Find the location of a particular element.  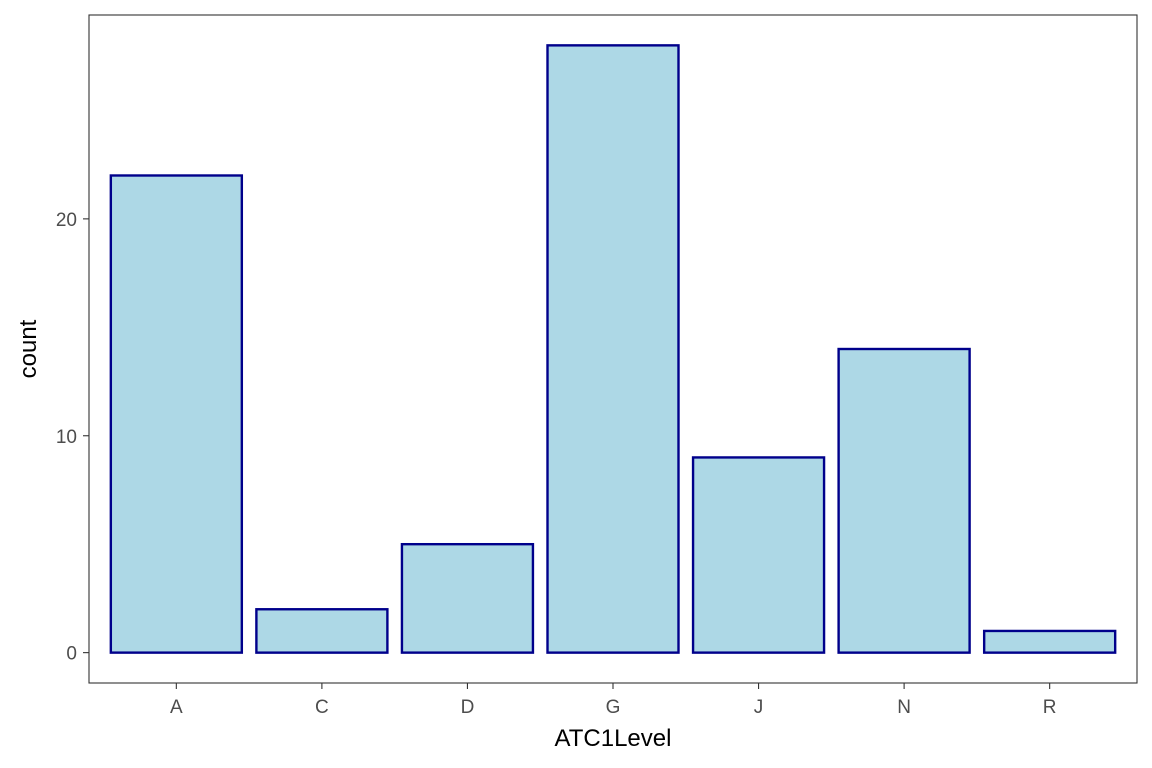

bar-C is located at coordinates (322, 631).